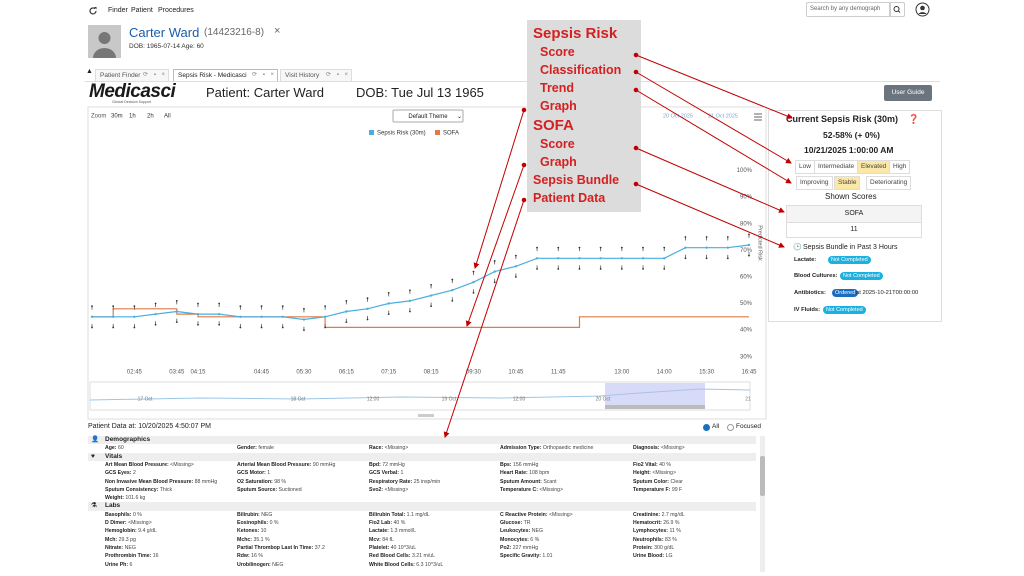 The image size is (1024, 576). What do you see at coordinates (665, 373) in the screenshot?
I see `x-tick-label: 14:00` at bounding box center [665, 373].